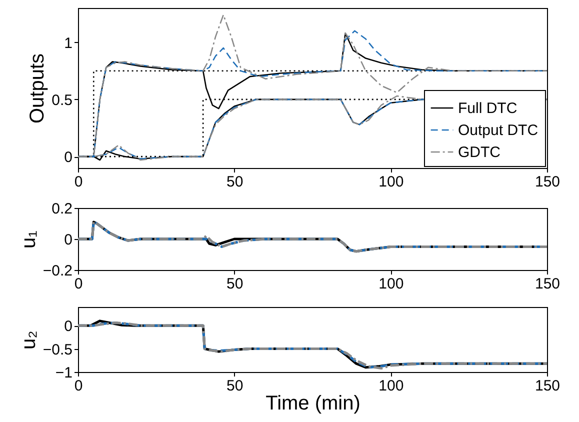 The height and width of the screenshot is (422, 579). What do you see at coordinates (37, 88) in the screenshot?
I see `y-axis-title: Outputs` at bounding box center [37, 88].